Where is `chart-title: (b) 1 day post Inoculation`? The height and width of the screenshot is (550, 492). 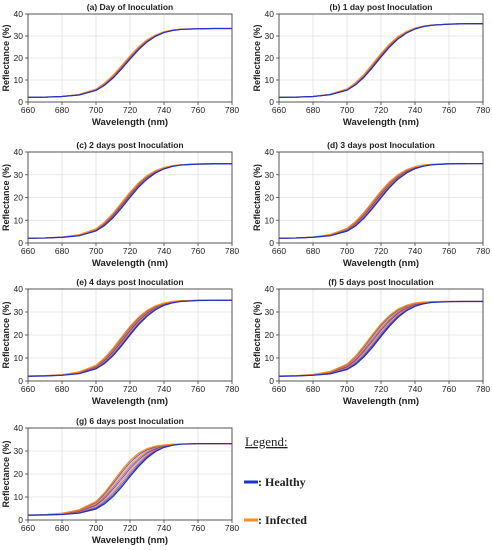
chart-title: (b) 1 day post Inoculation is located at coordinates (381, 7).